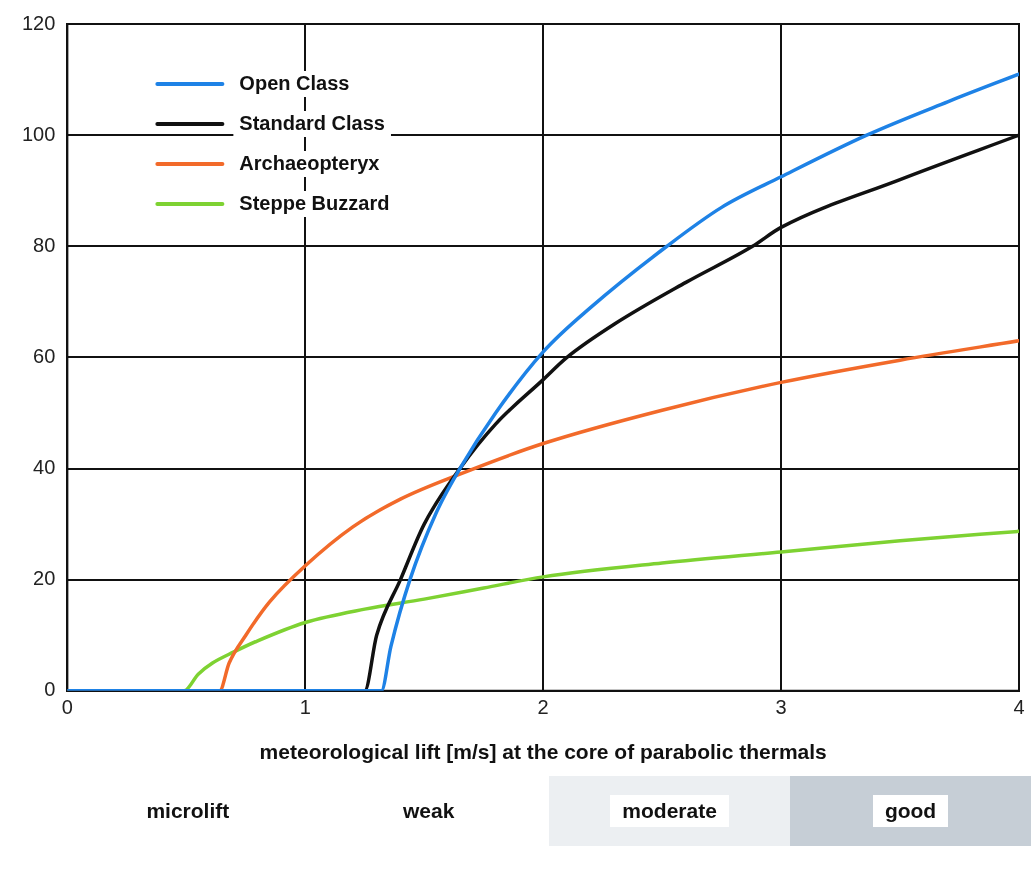 The image size is (1033, 890). What do you see at coordinates (1019, 707) in the screenshot?
I see `x-tick-label: 4` at bounding box center [1019, 707].